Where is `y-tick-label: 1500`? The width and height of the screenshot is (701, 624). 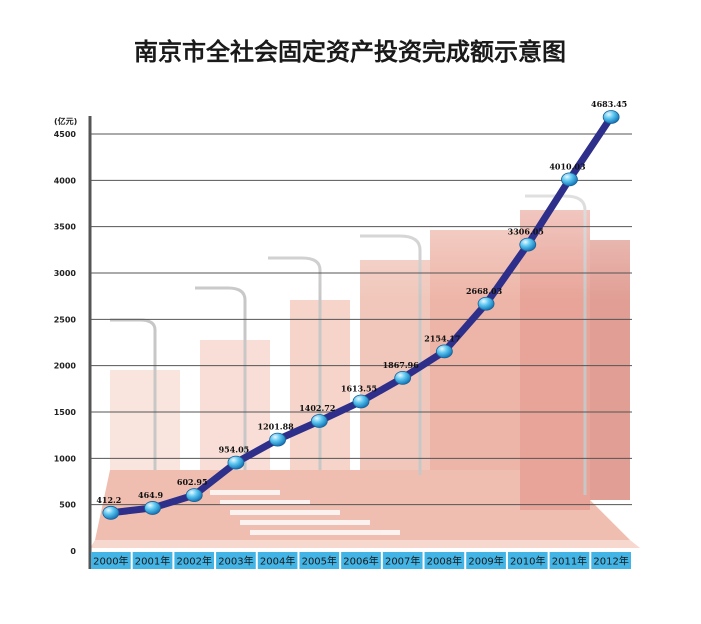
y-tick-label: 1500 is located at coordinates (65, 412).